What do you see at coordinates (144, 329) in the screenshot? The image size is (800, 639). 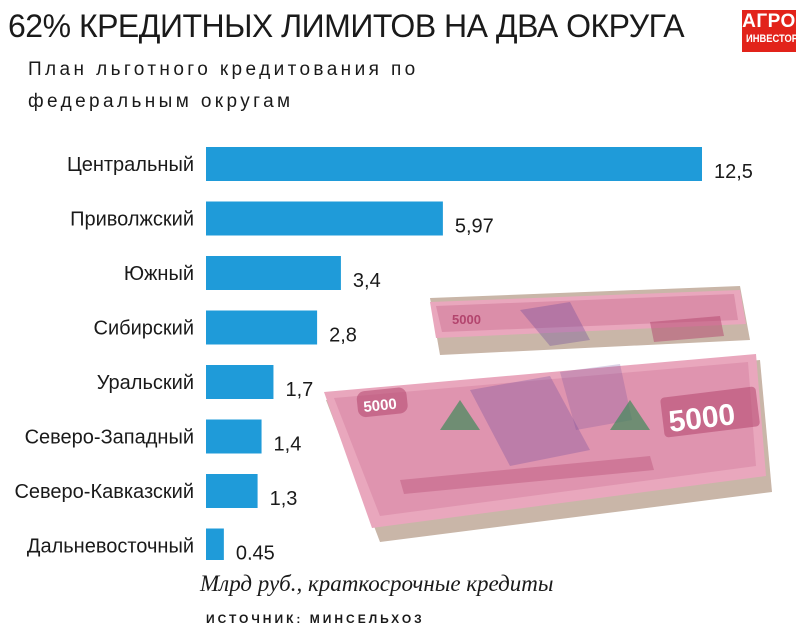 I see `category-label-4: Сибирский` at bounding box center [144, 329].